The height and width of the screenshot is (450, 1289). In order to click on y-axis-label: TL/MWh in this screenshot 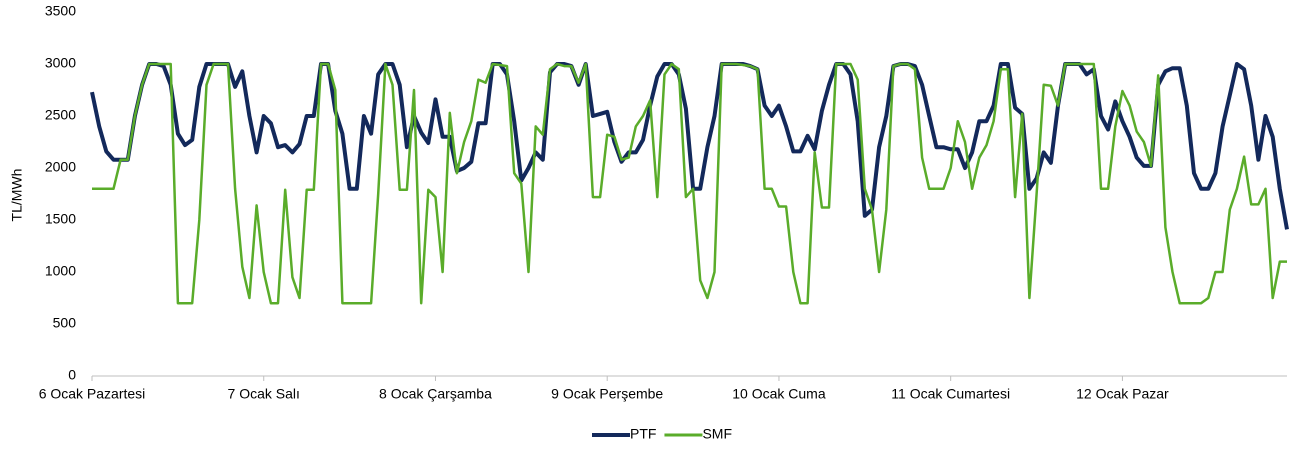, I will do `click(17, 195)`.